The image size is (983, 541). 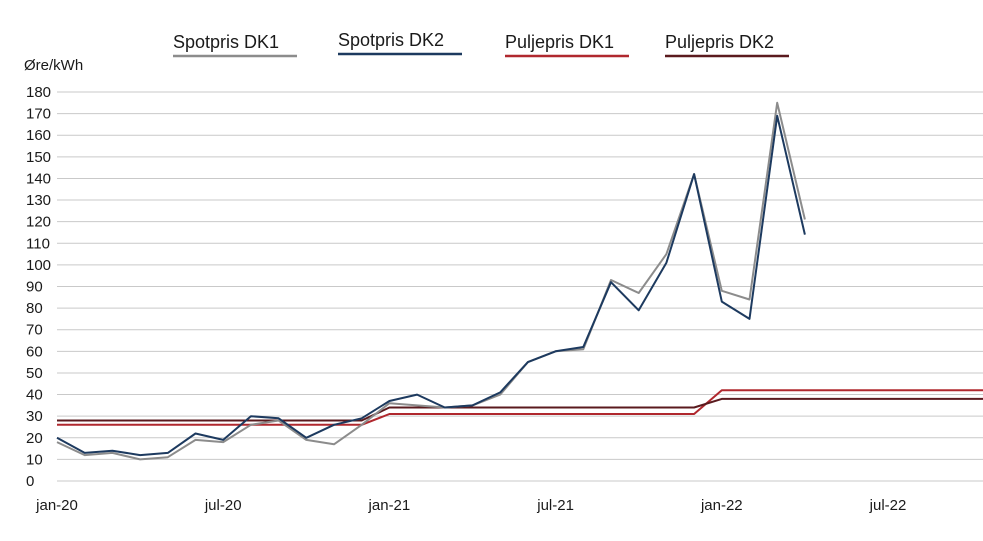 I want to click on y-tick-label: 170, so click(x=38, y=114).